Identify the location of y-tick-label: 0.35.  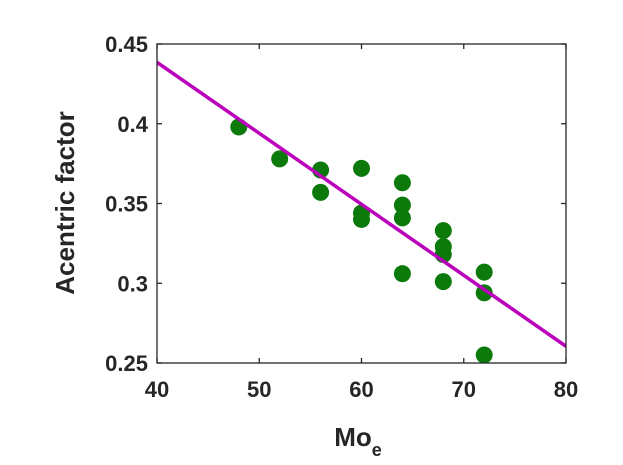
(126, 204).